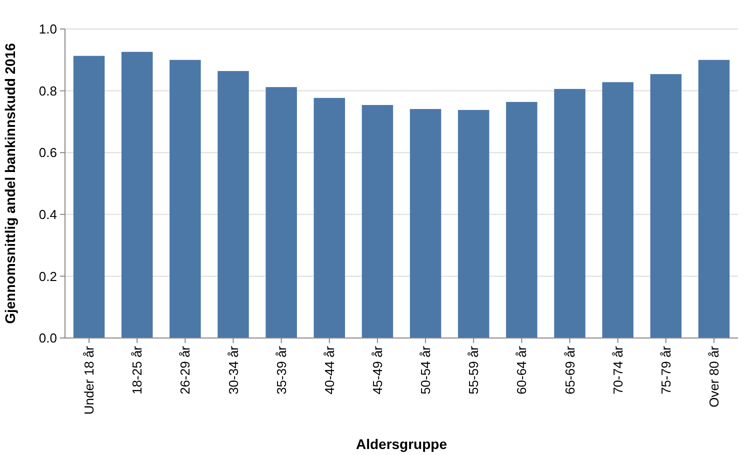 This screenshot has height=455, width=746. I want to click on x-tick-label: 75-79 år, so click(666, 369).